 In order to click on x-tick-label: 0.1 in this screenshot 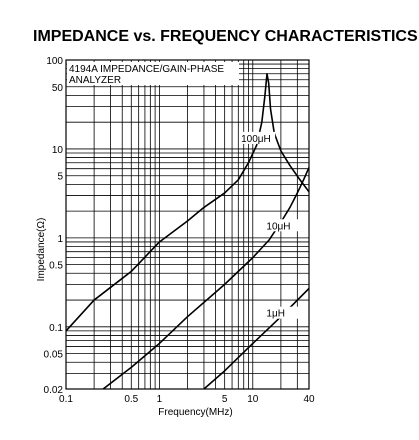, I will do `click(66, 399)`.